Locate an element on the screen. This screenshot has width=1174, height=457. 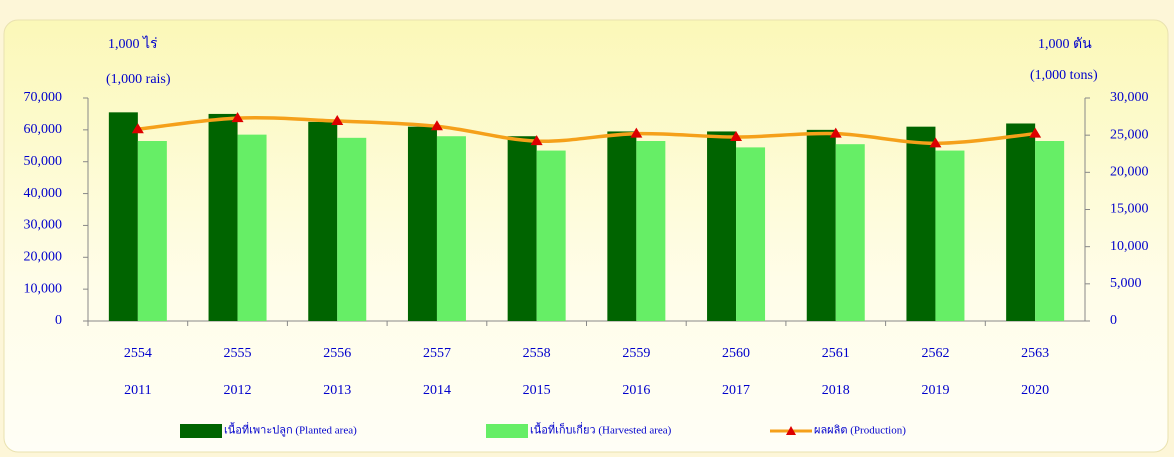
y-tick-label: 0 is located at coordinates (58, 320).